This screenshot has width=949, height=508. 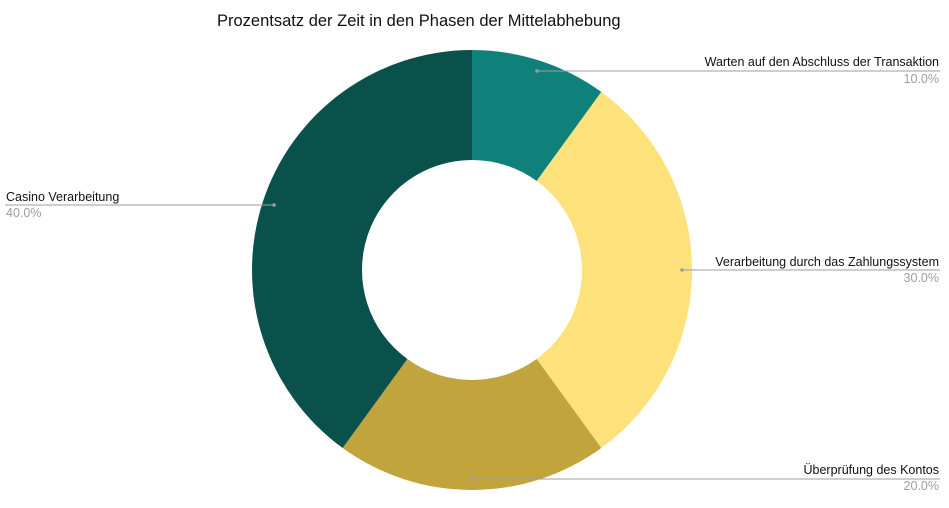 I want to click on leader-dot-transaction, so click(x=537, y=71).